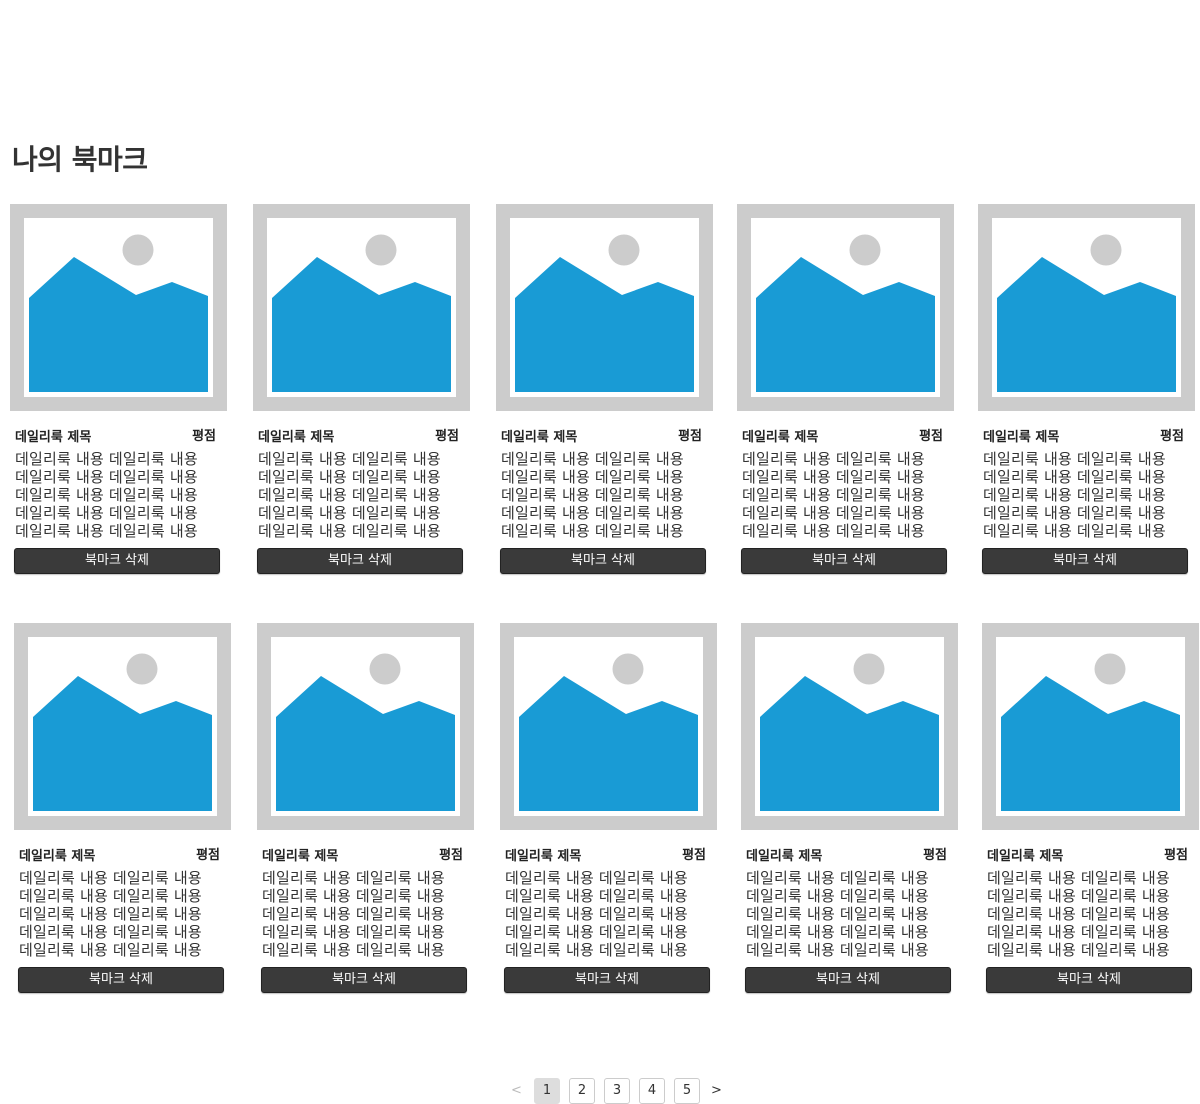  What do you see at coordinates (516, 1090) in the screenshot?
I see `prev-page-button: <` at bounding box center [516, 1090].